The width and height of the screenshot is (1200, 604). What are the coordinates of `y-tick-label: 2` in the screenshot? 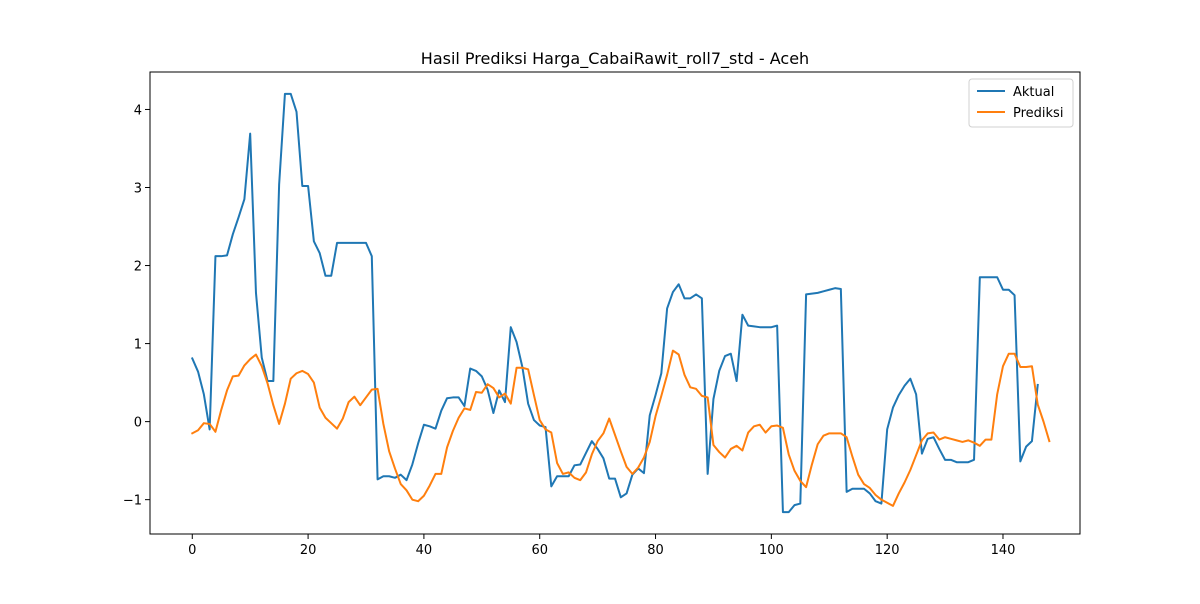 It's located at (138, 267).